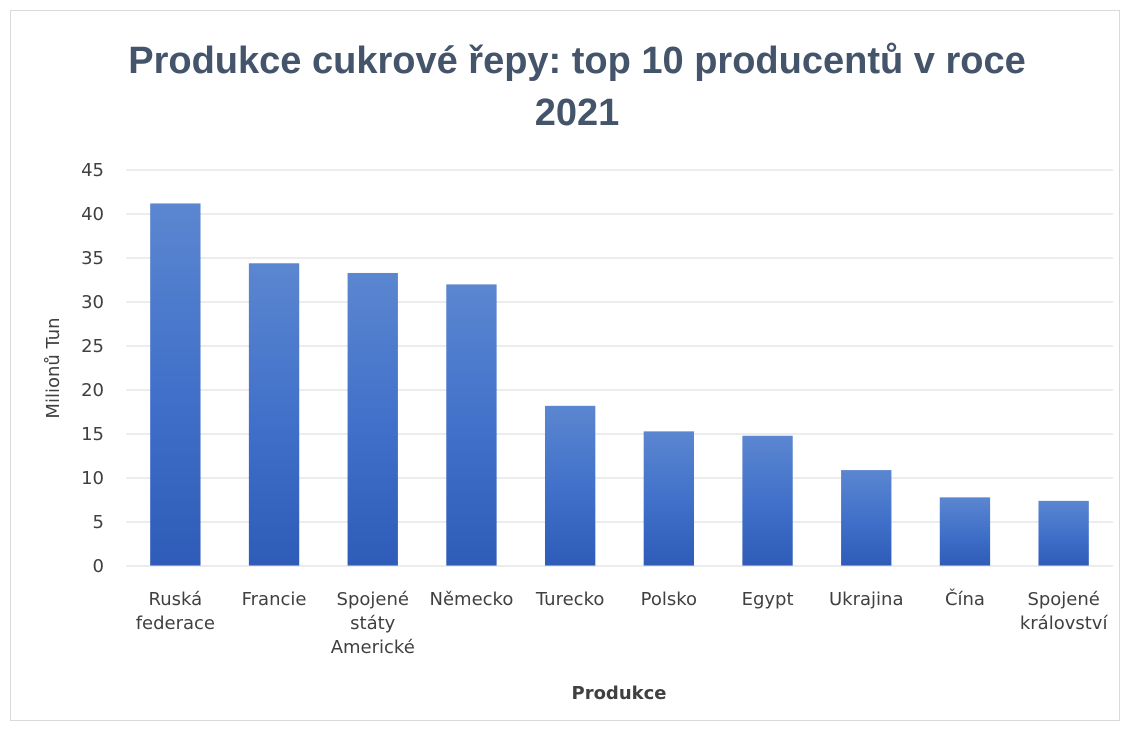 The height and width of the screenshot is (731, 1131). What do you see at coordinates (176, 599) in the screenshot?
I see `x-category-label: Ruská` at bounding box center [176, 599].